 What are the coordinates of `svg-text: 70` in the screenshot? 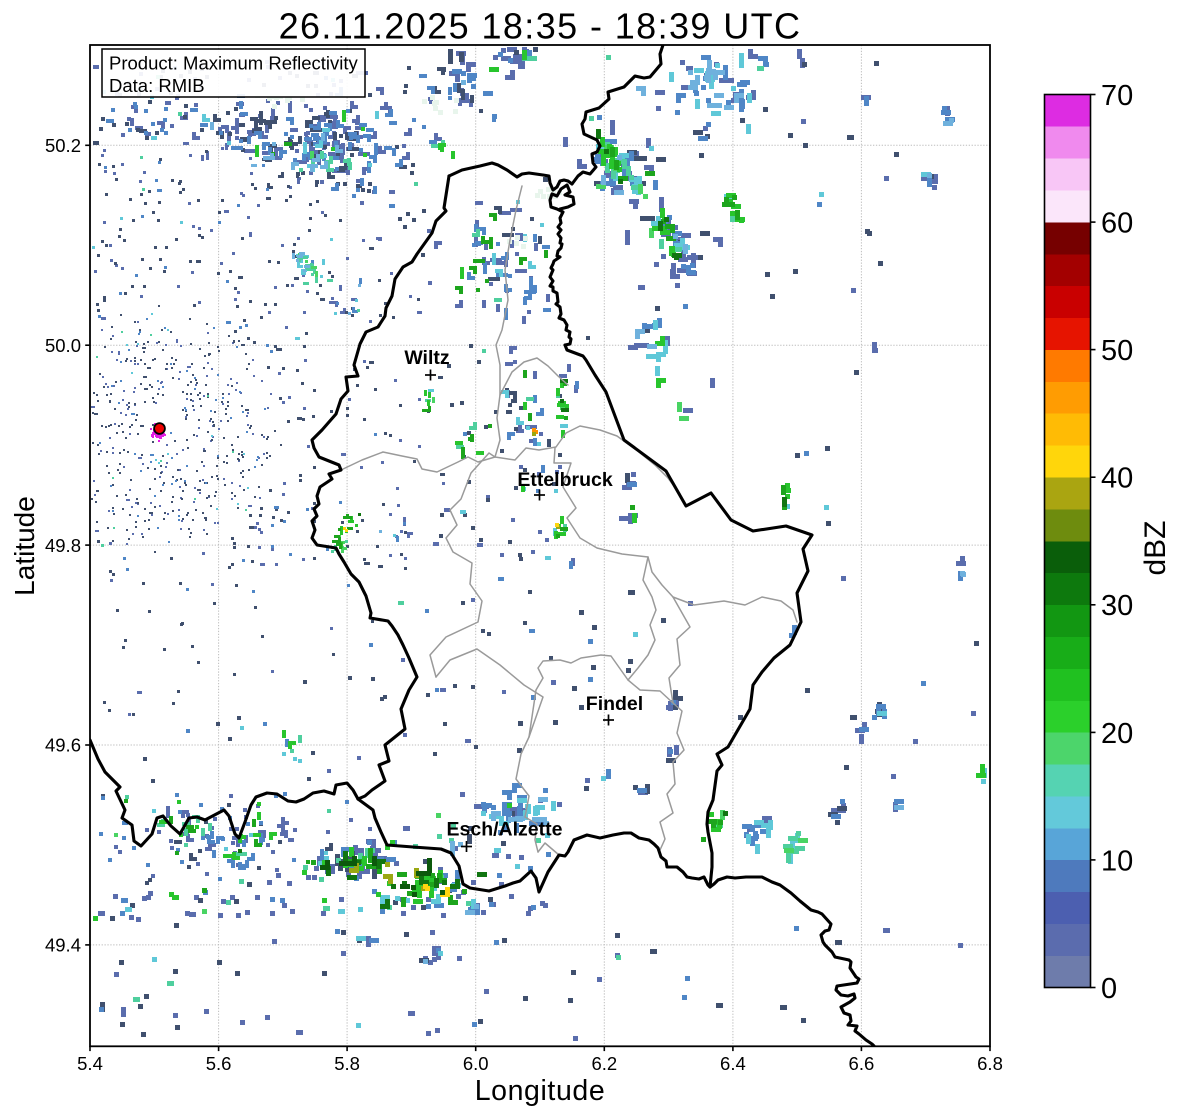 It's located at (1117, 96).